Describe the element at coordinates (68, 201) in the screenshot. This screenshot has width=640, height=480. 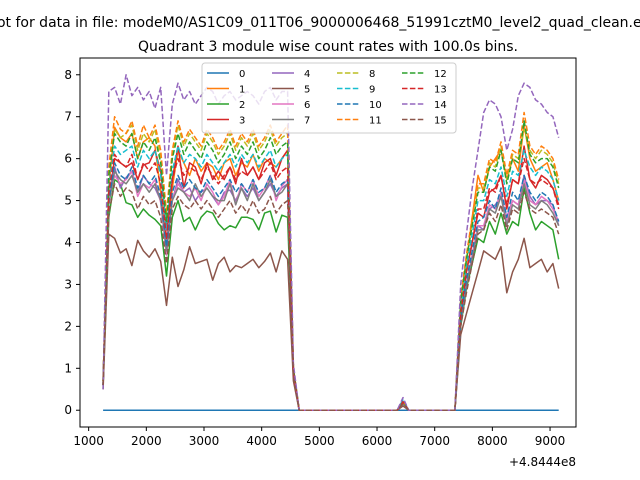
I see `y-tick-label: 5` at that location.